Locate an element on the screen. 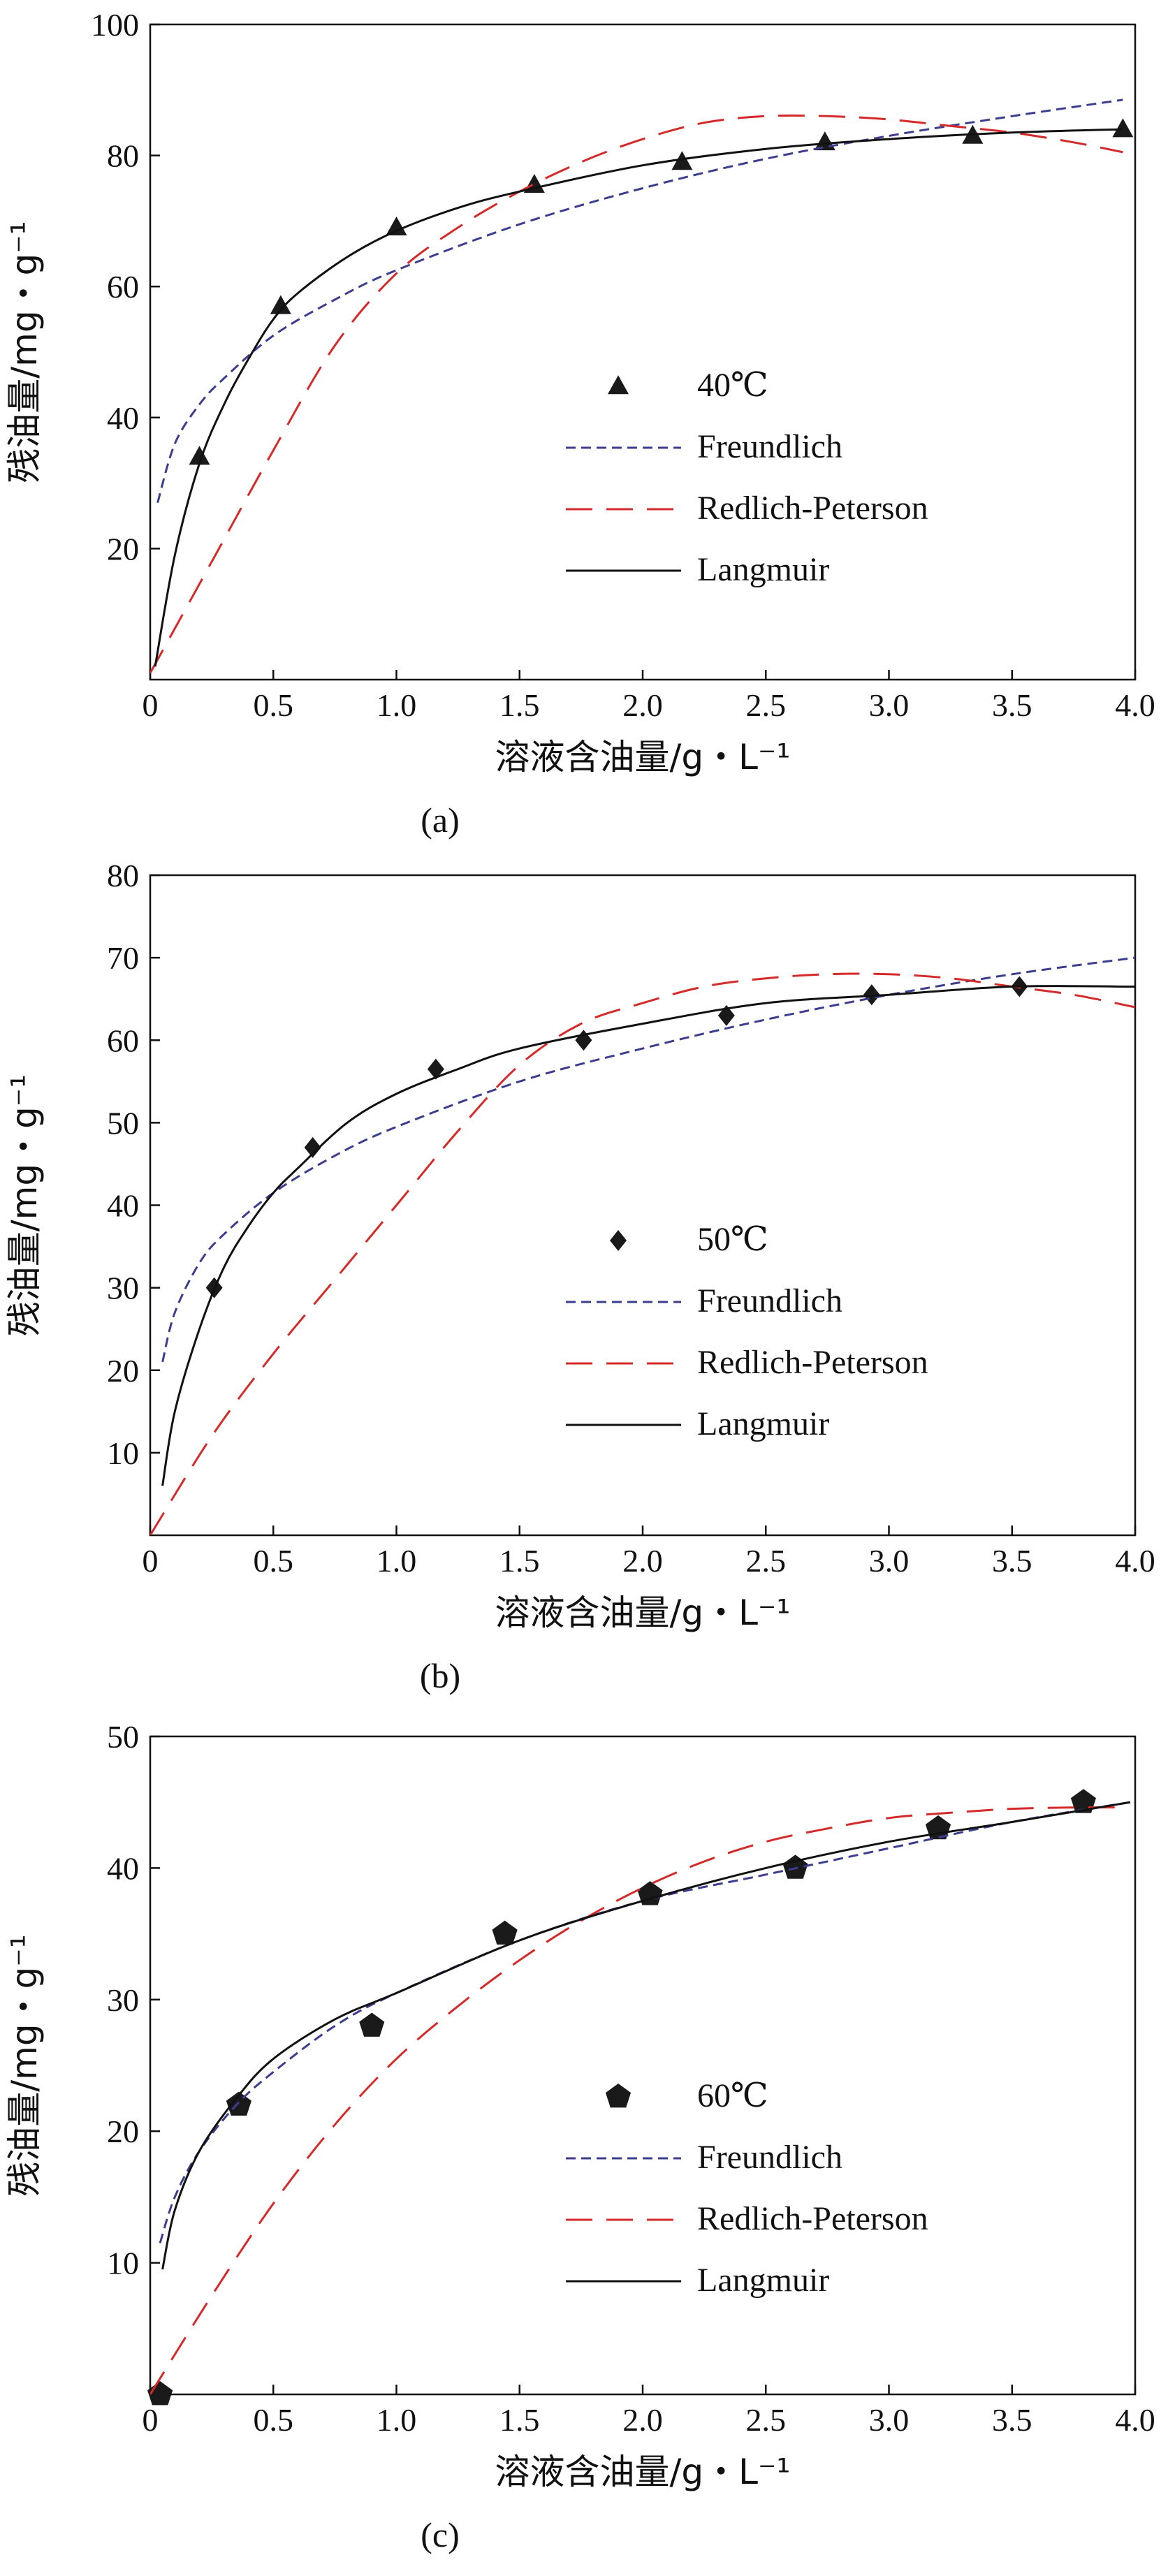 The image size is (1168, 2576). y-tick-label: 70 is located at coordinates (123, 958).